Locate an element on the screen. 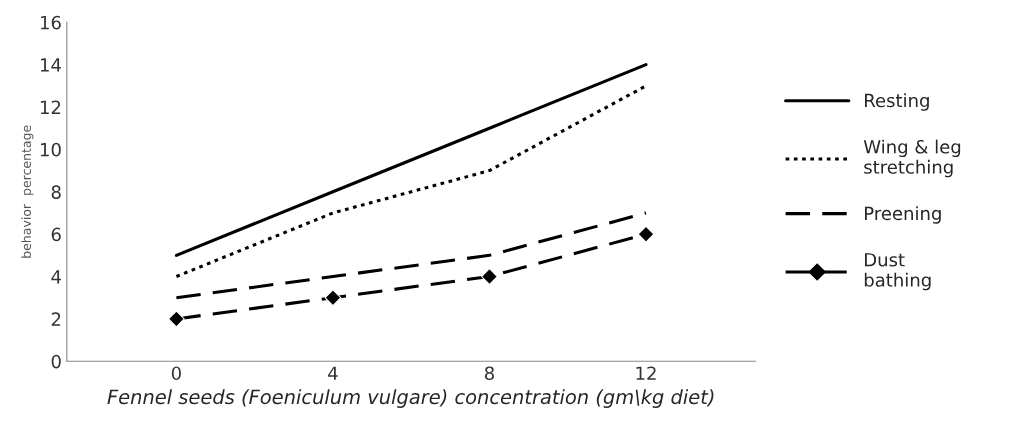 The image size is (1028, 446). x-tick-label: 12 is located at coordinates (646, 373).